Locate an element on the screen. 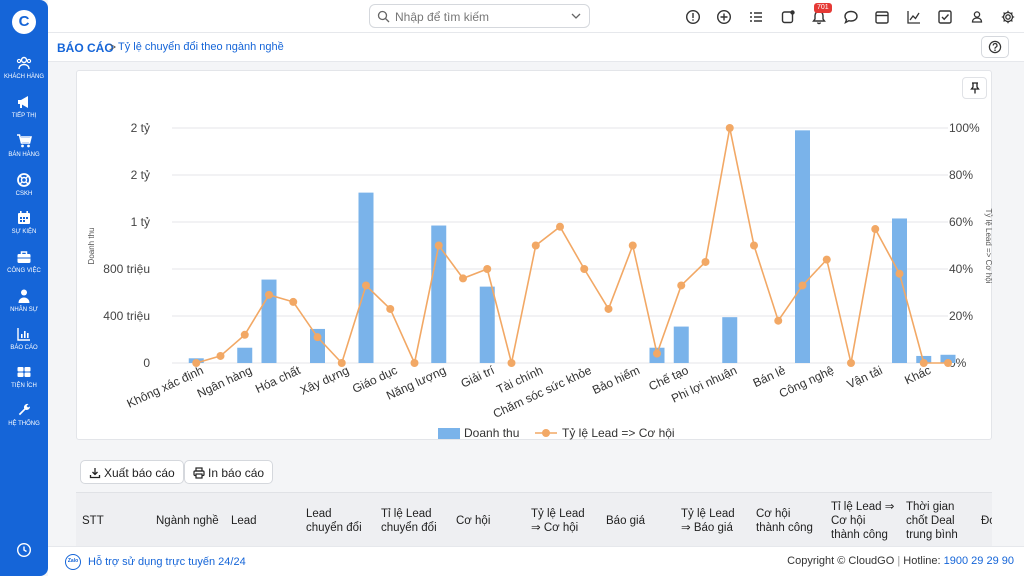 The height and width of the screenshot is (576, 1024). pin-button is located at coordinates (974, 88).